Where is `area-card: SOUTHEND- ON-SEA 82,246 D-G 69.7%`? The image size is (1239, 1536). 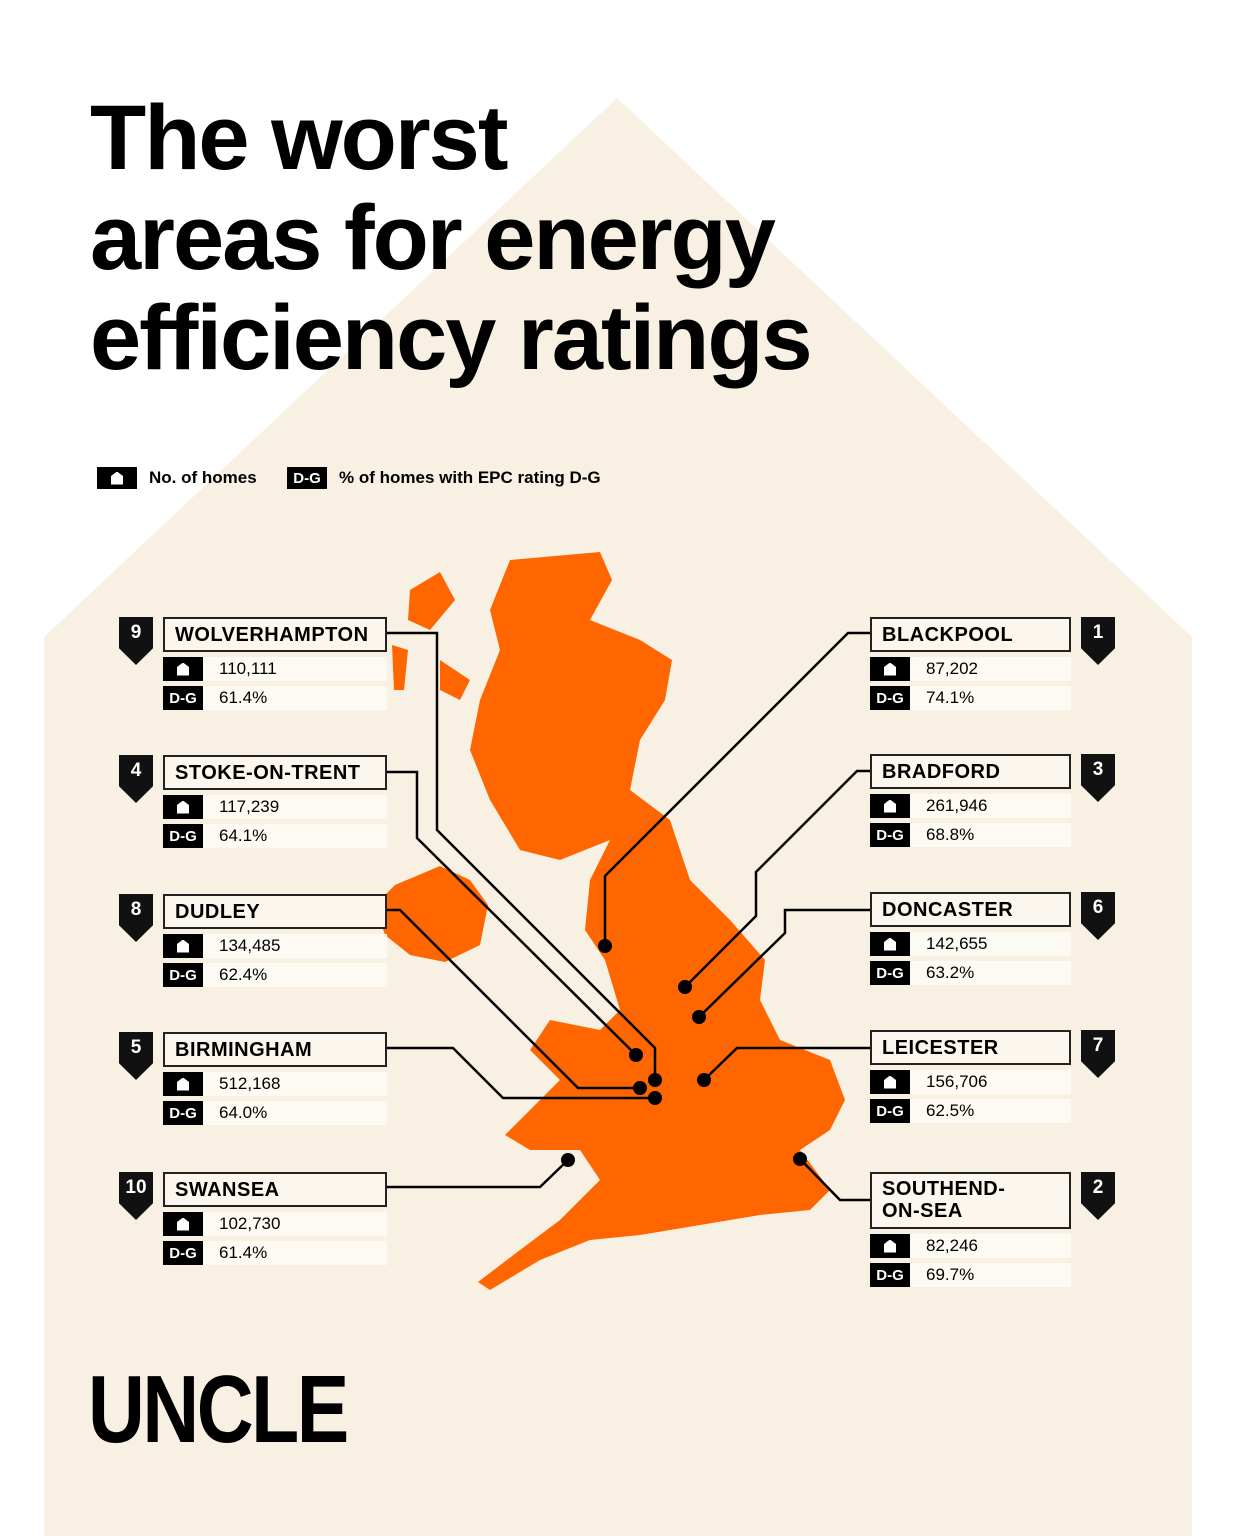 area-card: SOUTHEND- ON-SEA 82,246 D-G 69.7% is located at coordinates (970, 1229).